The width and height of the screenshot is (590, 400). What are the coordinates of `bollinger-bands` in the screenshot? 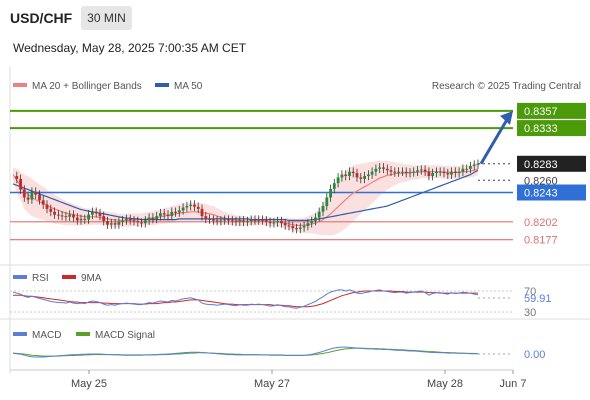 It's located at (245, 198).